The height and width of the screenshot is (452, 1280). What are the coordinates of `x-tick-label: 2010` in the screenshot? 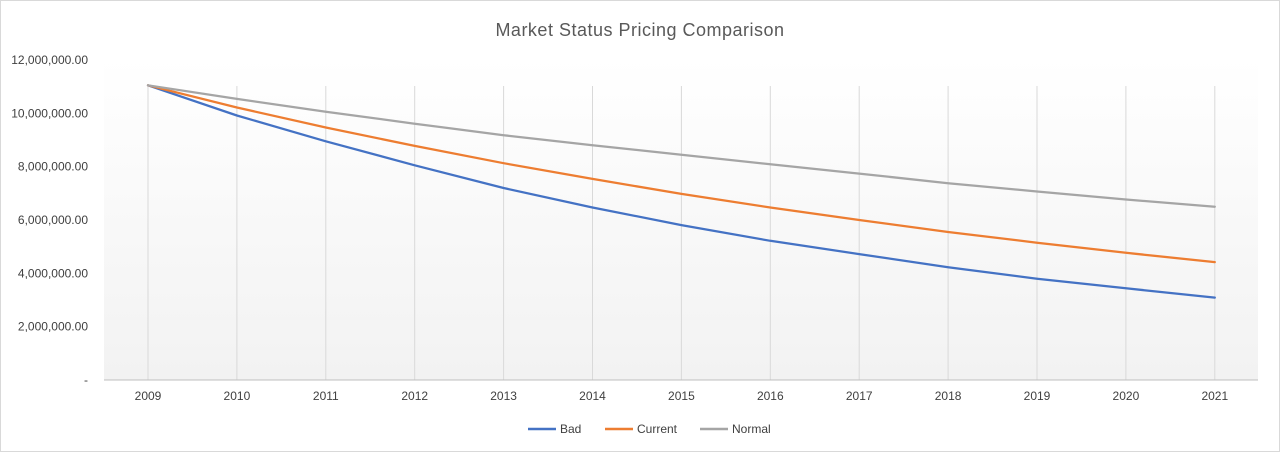 It's located at (237, 396).